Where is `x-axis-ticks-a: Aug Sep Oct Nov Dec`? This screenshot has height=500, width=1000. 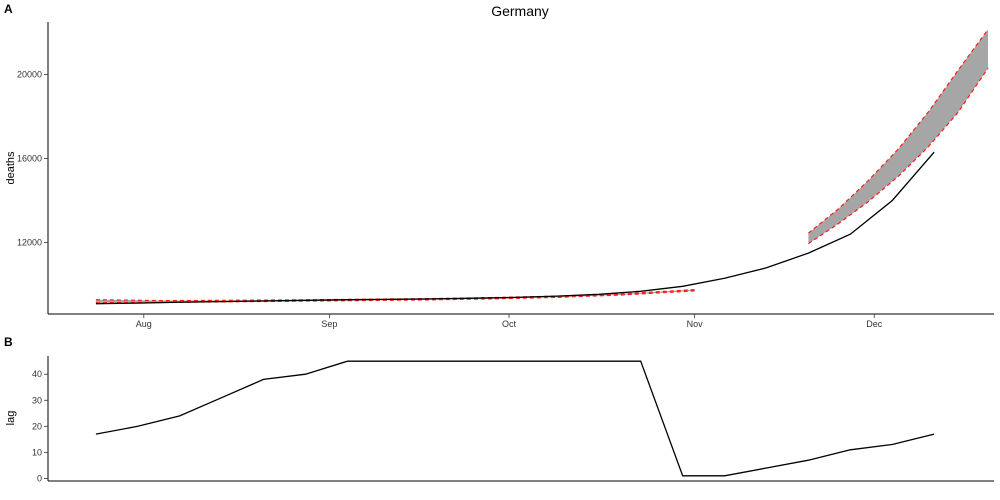
x-axis-ticks-a: Aug Sep Oct Nov Dec is located at coordinates (509, 321).